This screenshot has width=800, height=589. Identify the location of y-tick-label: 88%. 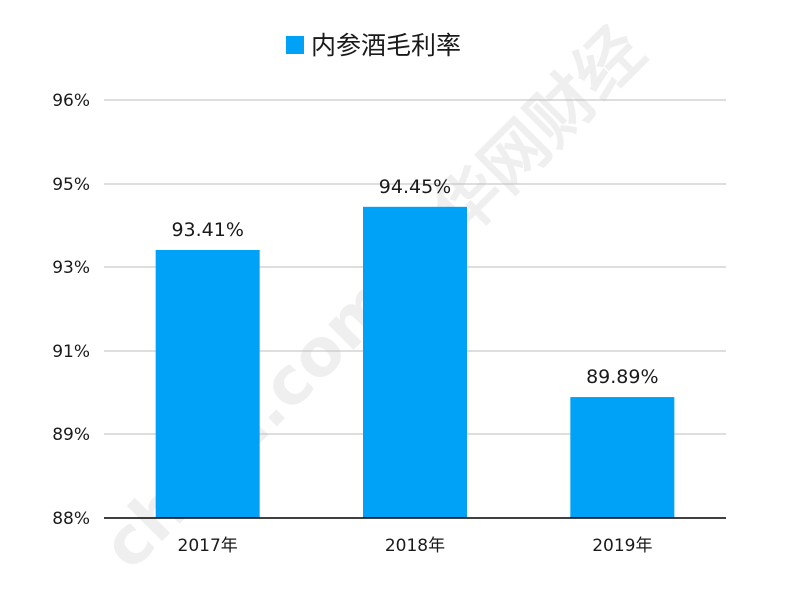
(71, 519).